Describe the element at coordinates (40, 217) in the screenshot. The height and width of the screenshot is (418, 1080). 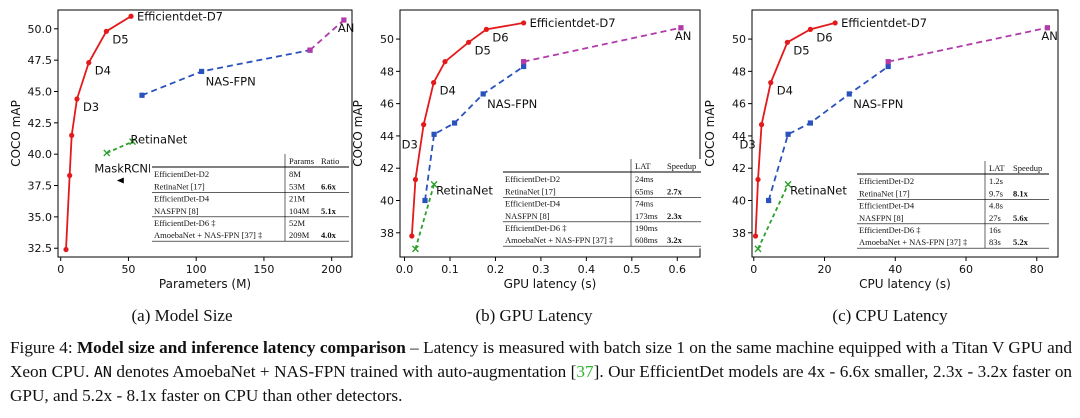
I see `y-tick-label: 35.0` at that location.